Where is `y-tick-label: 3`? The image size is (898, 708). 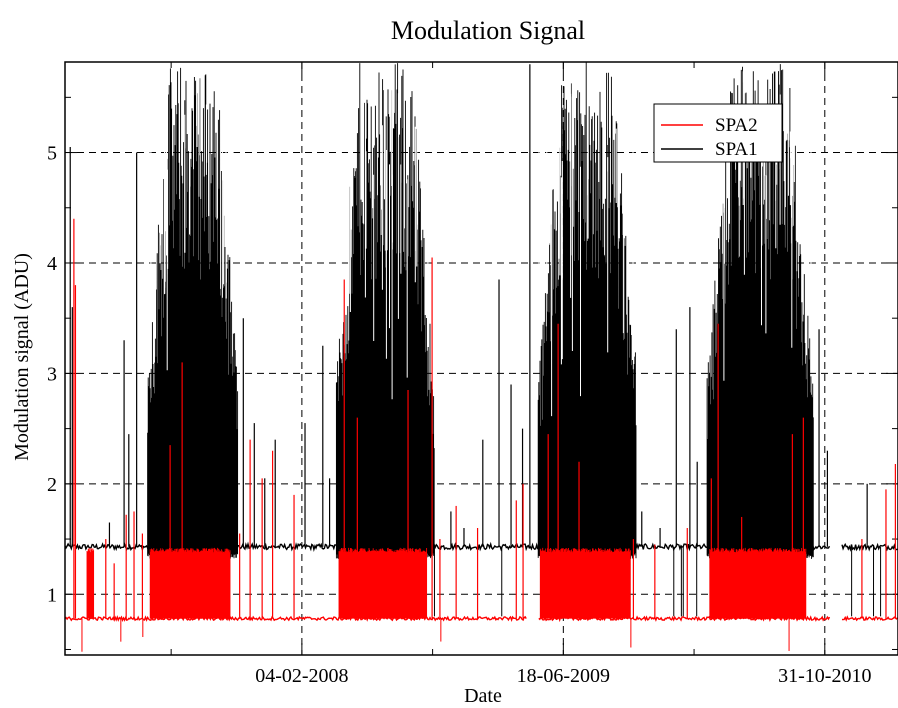 y-tick-label: 3 is located at coordinates (52, 374).